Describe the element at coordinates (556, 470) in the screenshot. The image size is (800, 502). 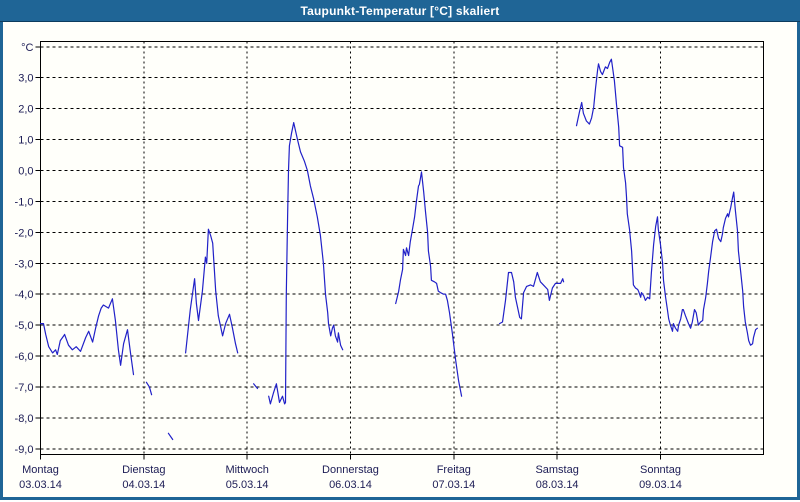
I see `x-tick-day-label: Samstag` at that location.